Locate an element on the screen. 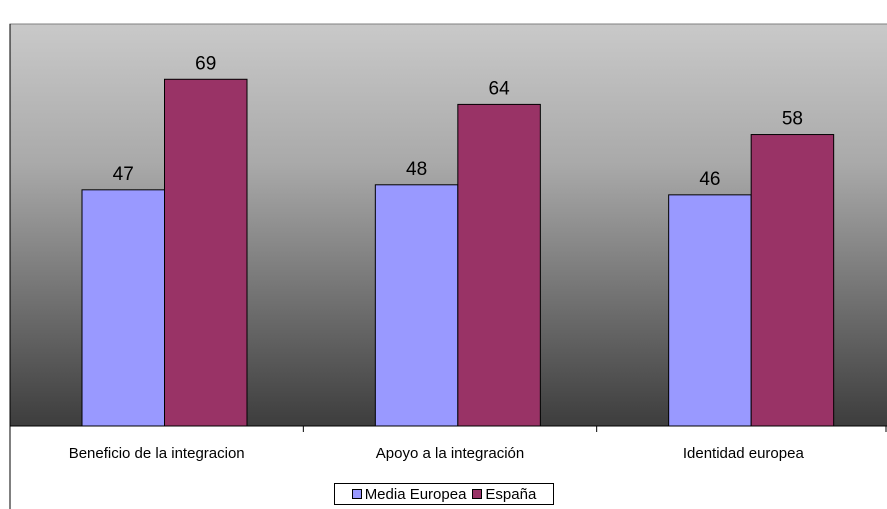 This screenshot has height=509, width=887. bar-espana-beneficio-de-la-integracion is located at coordinates (206, 252).